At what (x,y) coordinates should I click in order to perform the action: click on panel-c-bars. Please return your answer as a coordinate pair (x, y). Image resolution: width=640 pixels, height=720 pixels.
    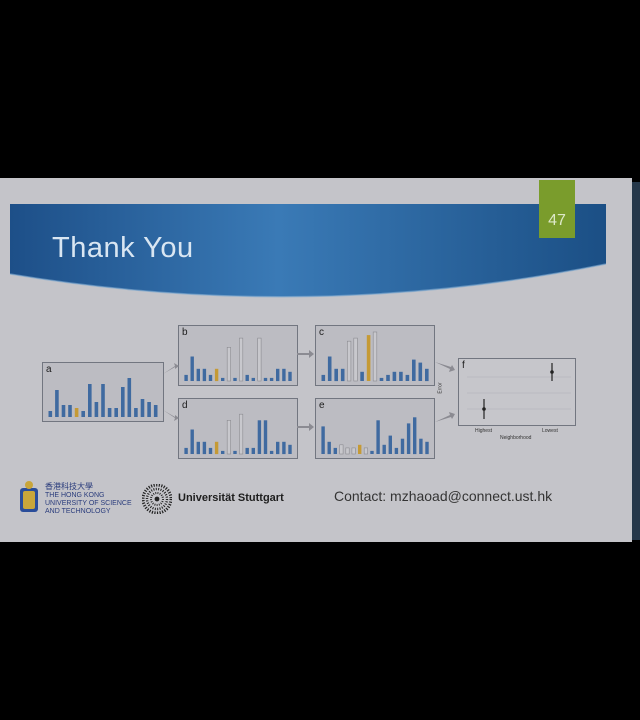
    Looking at the image, I should click on (375, 356).